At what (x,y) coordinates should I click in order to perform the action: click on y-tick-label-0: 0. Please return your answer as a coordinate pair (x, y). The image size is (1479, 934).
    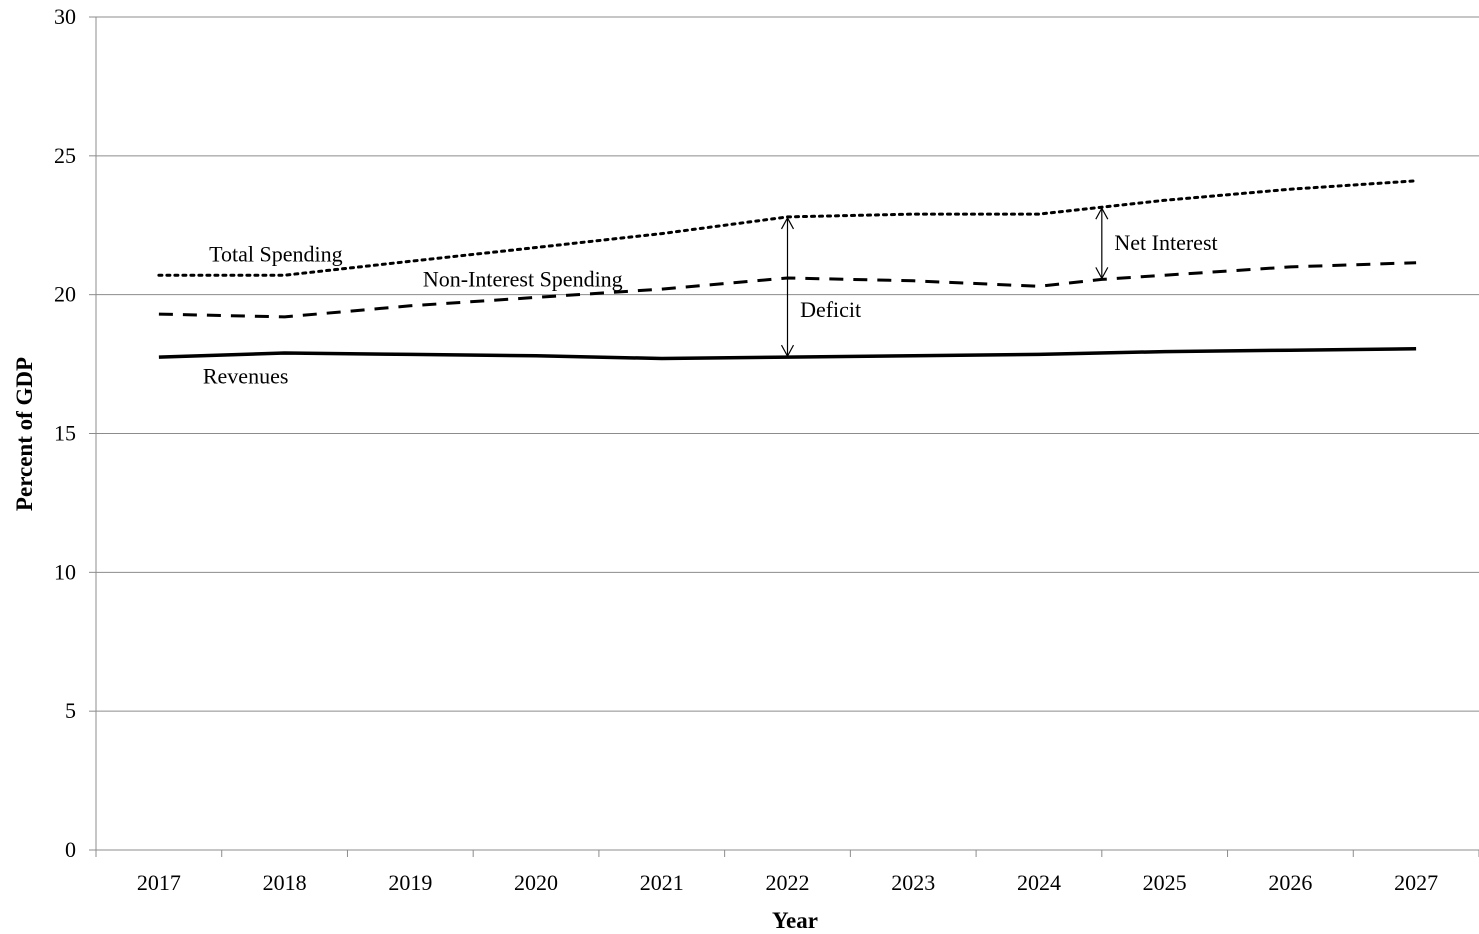
    Looking at the image, I should click on (70, 849).